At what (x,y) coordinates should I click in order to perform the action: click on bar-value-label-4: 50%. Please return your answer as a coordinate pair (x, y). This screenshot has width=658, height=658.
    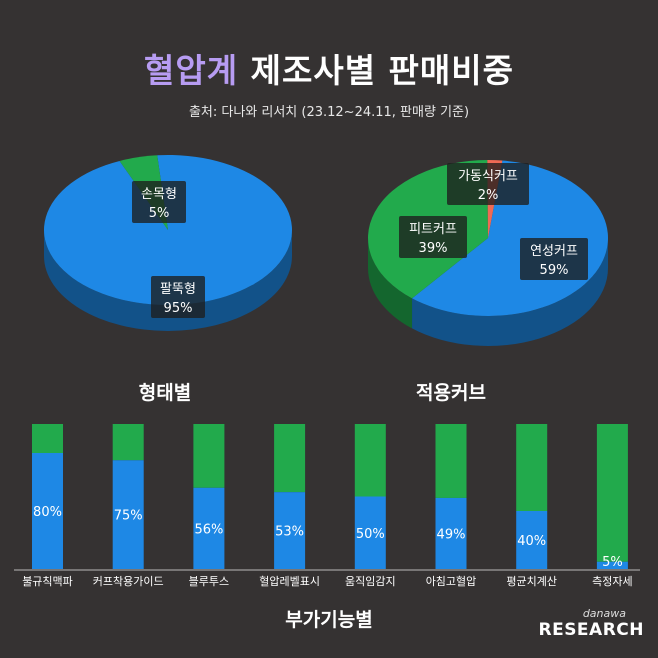
    Looking at the image, I should click on (370, 534).